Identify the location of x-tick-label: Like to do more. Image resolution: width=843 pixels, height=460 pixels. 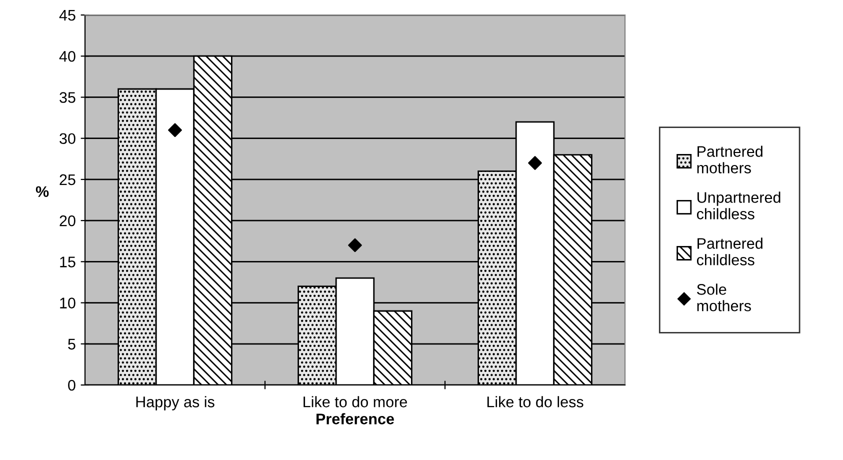
(355, 402).